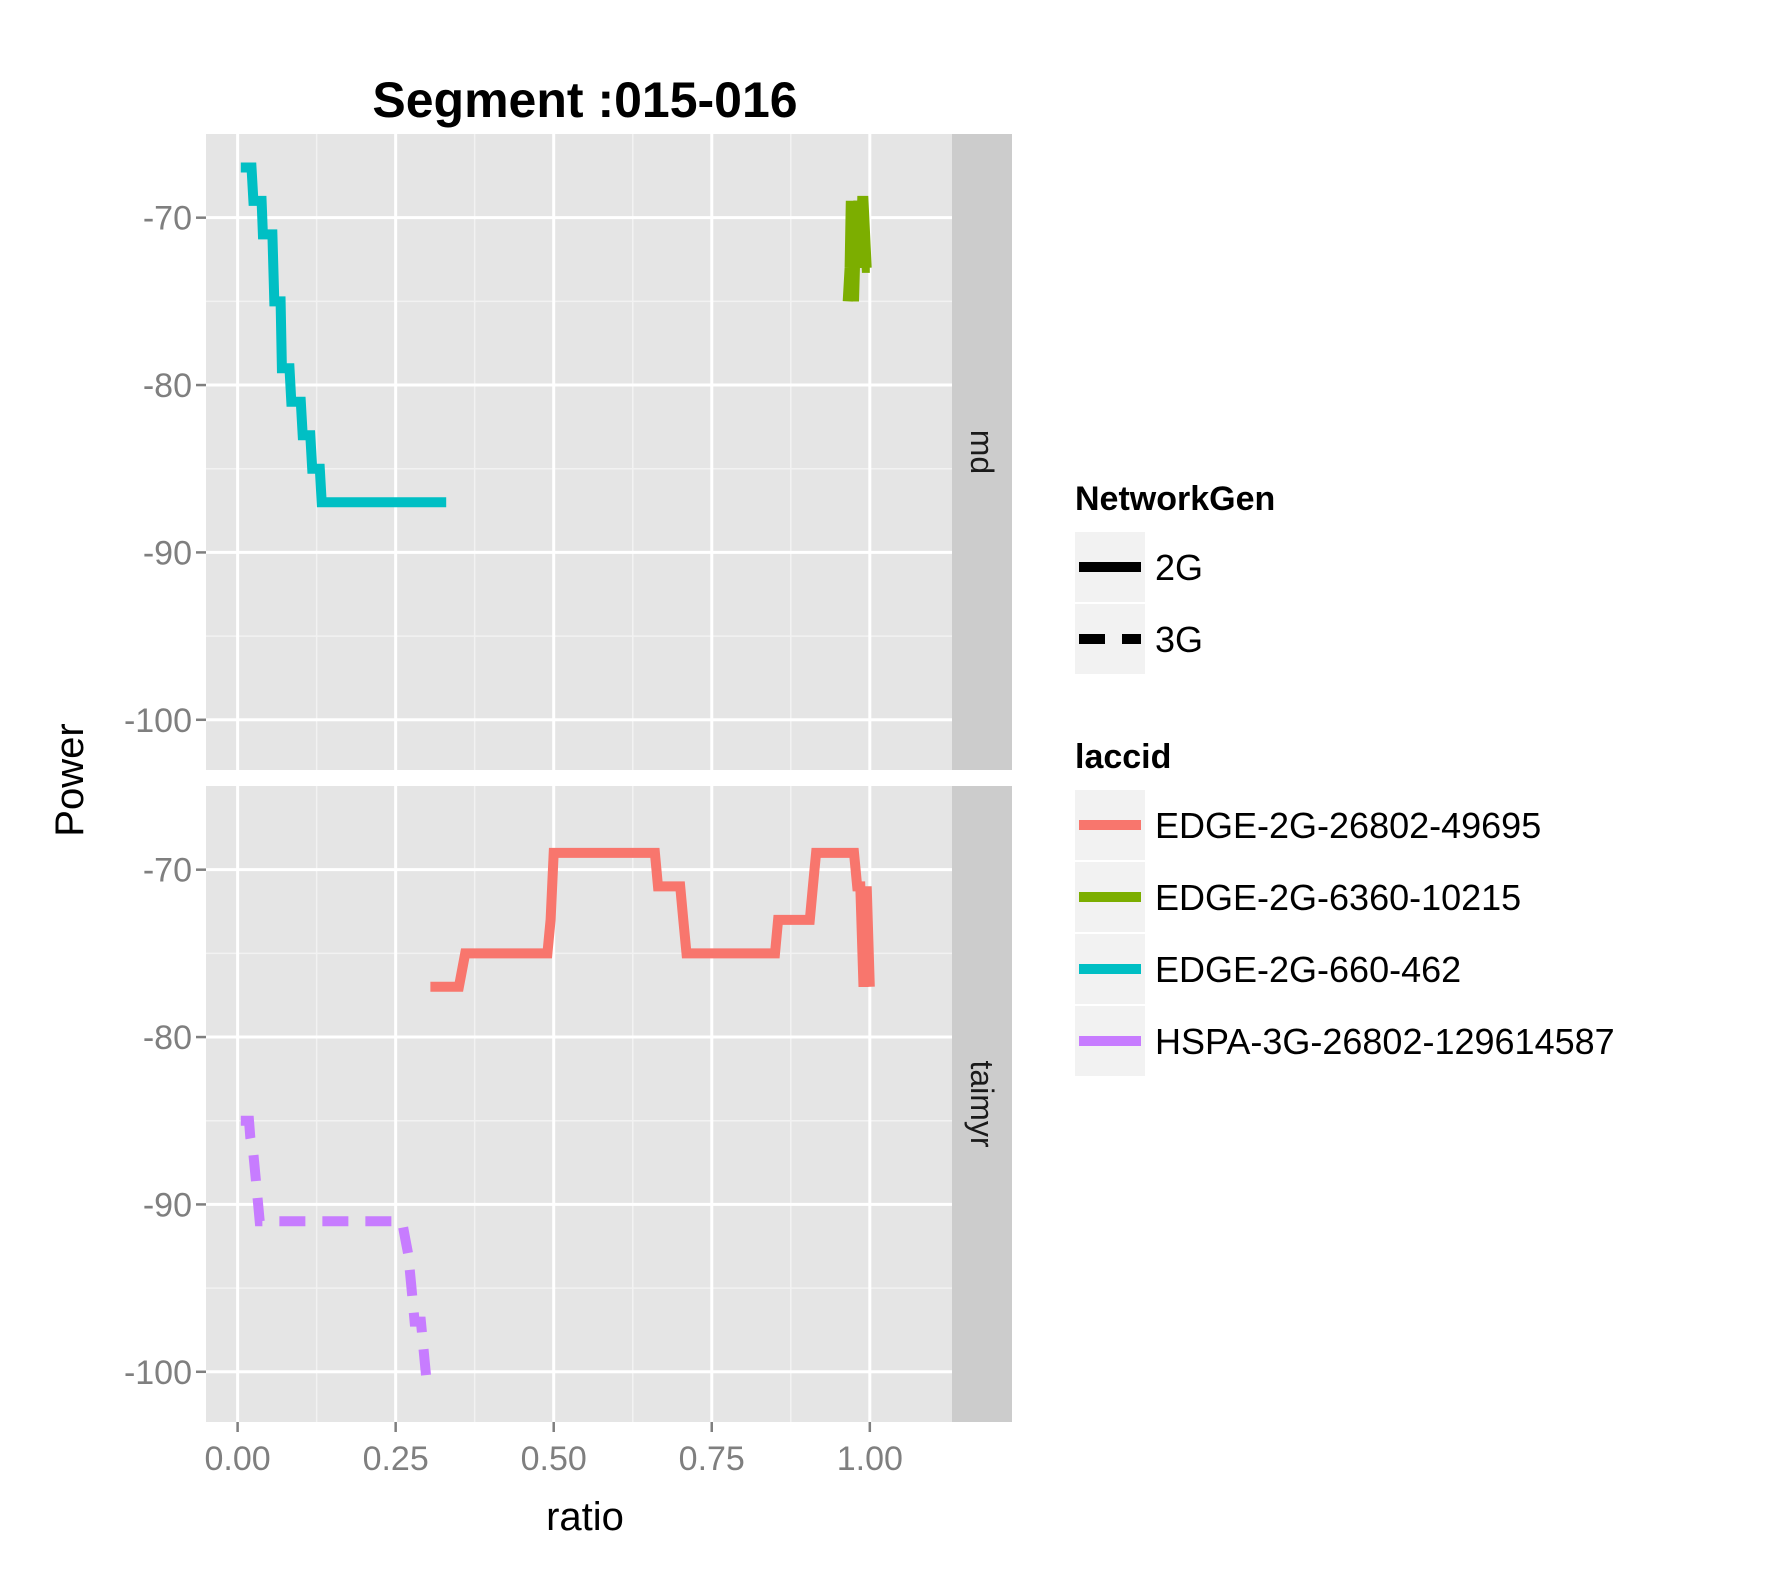 The image size is (1779, 1574). Describe the element at coordinates (1308, 969) in the screenshot. I see `legend-label-edge-2g-660-462: EDGE-2G-660-462` at that location.